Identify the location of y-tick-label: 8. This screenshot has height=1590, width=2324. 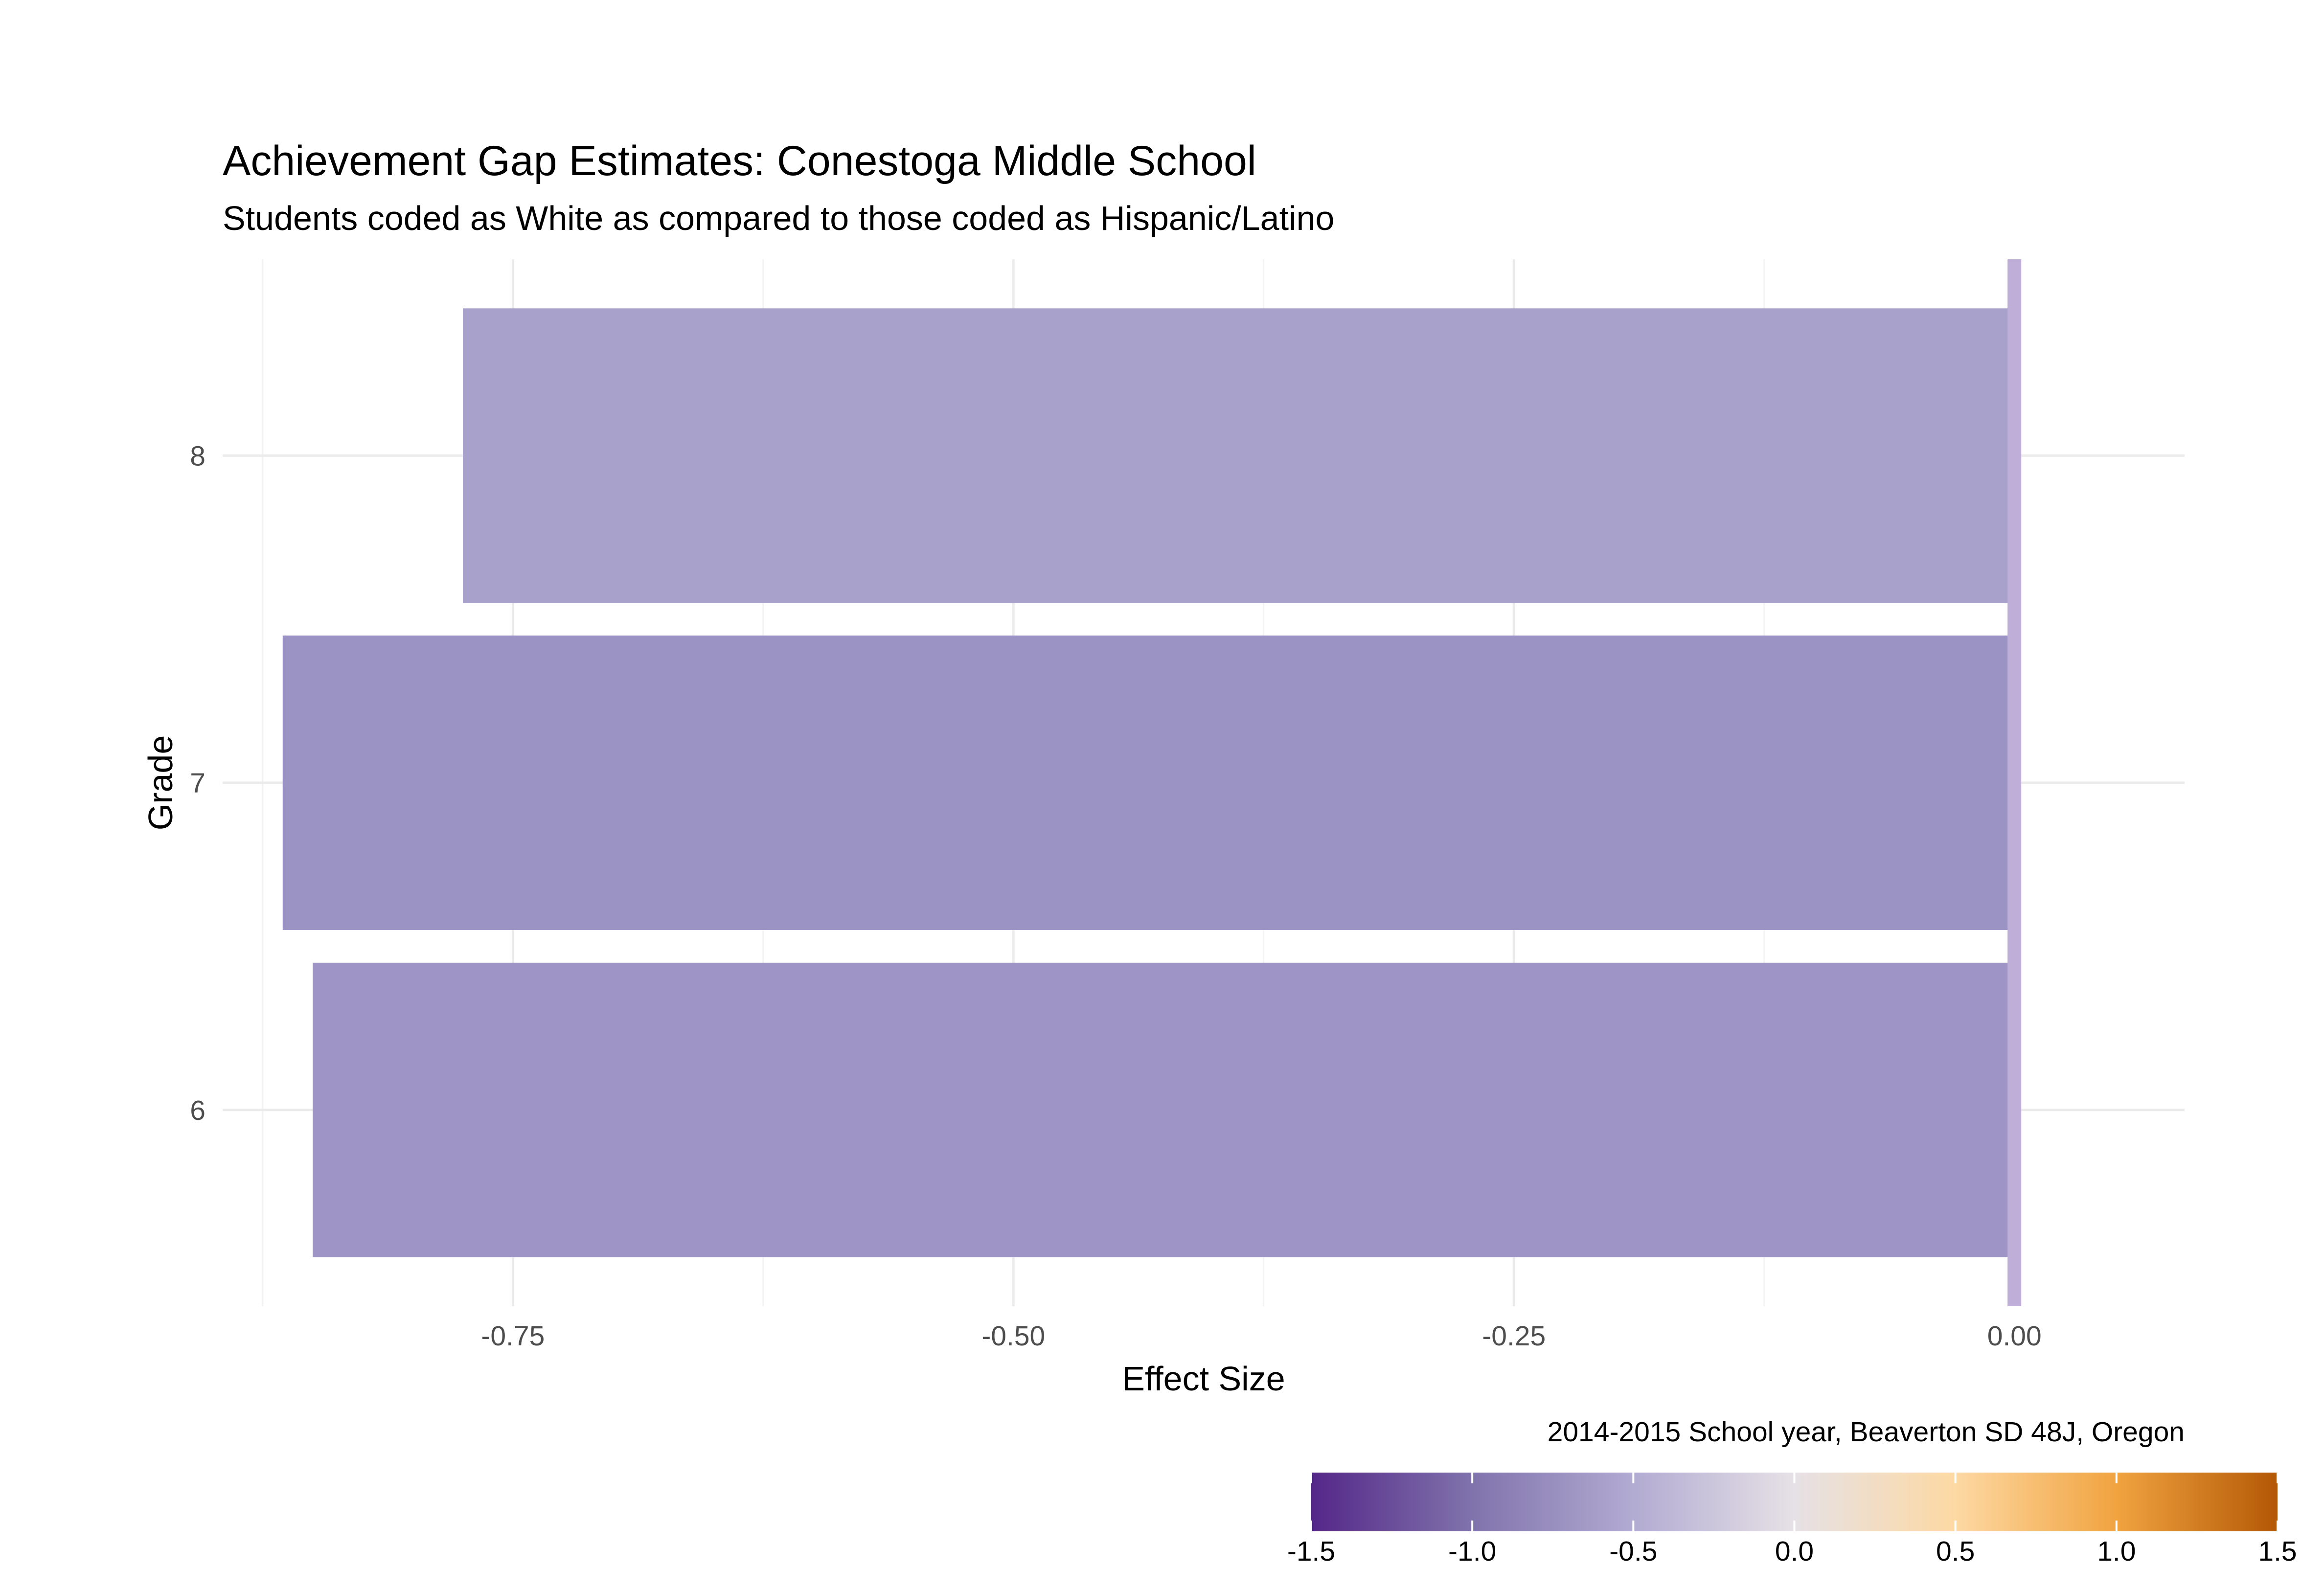
(198, 456).